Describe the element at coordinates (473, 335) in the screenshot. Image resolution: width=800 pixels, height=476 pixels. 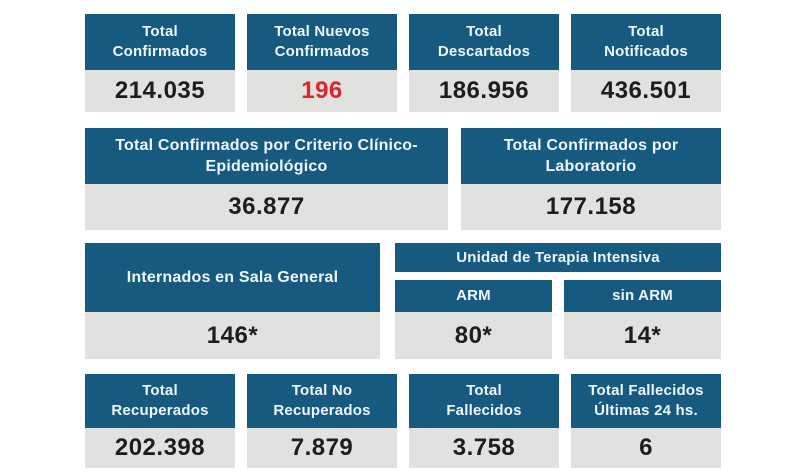
I see `card-value-icu-arm: 80*` at that location.